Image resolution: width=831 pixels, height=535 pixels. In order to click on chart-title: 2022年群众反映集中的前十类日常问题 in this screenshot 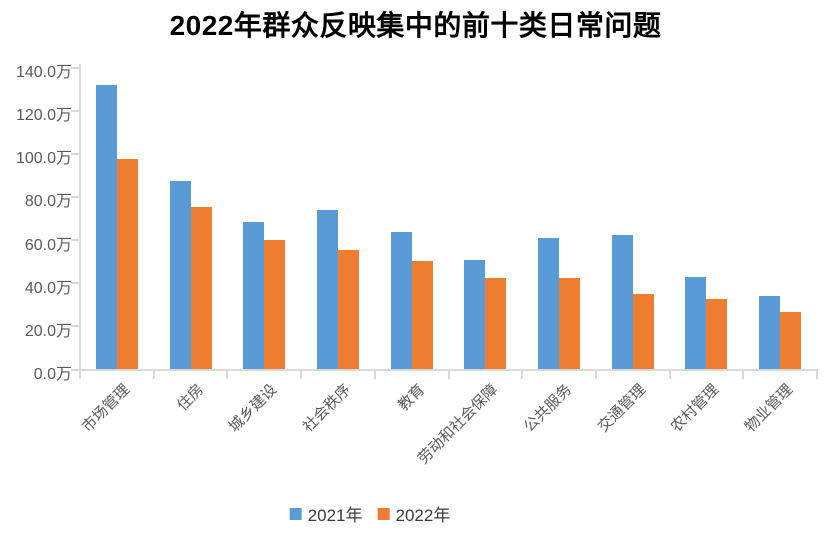, I will do `click(415, 25)`.